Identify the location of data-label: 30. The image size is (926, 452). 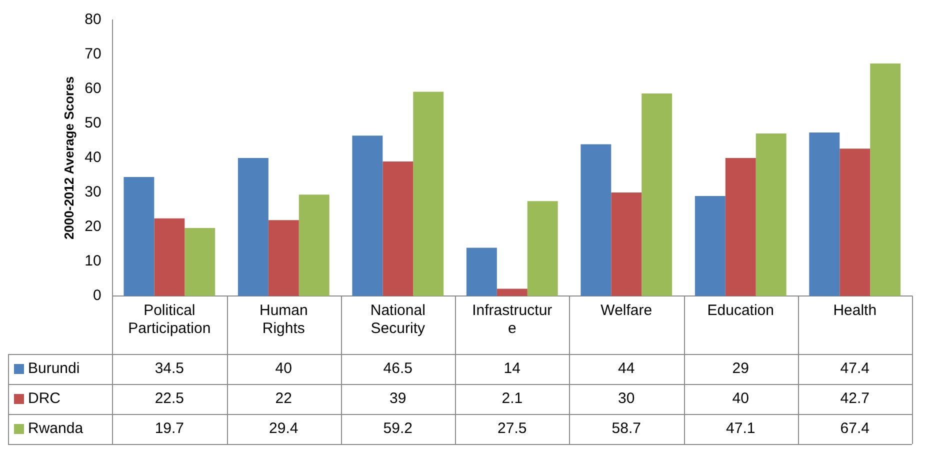
(626, 399).